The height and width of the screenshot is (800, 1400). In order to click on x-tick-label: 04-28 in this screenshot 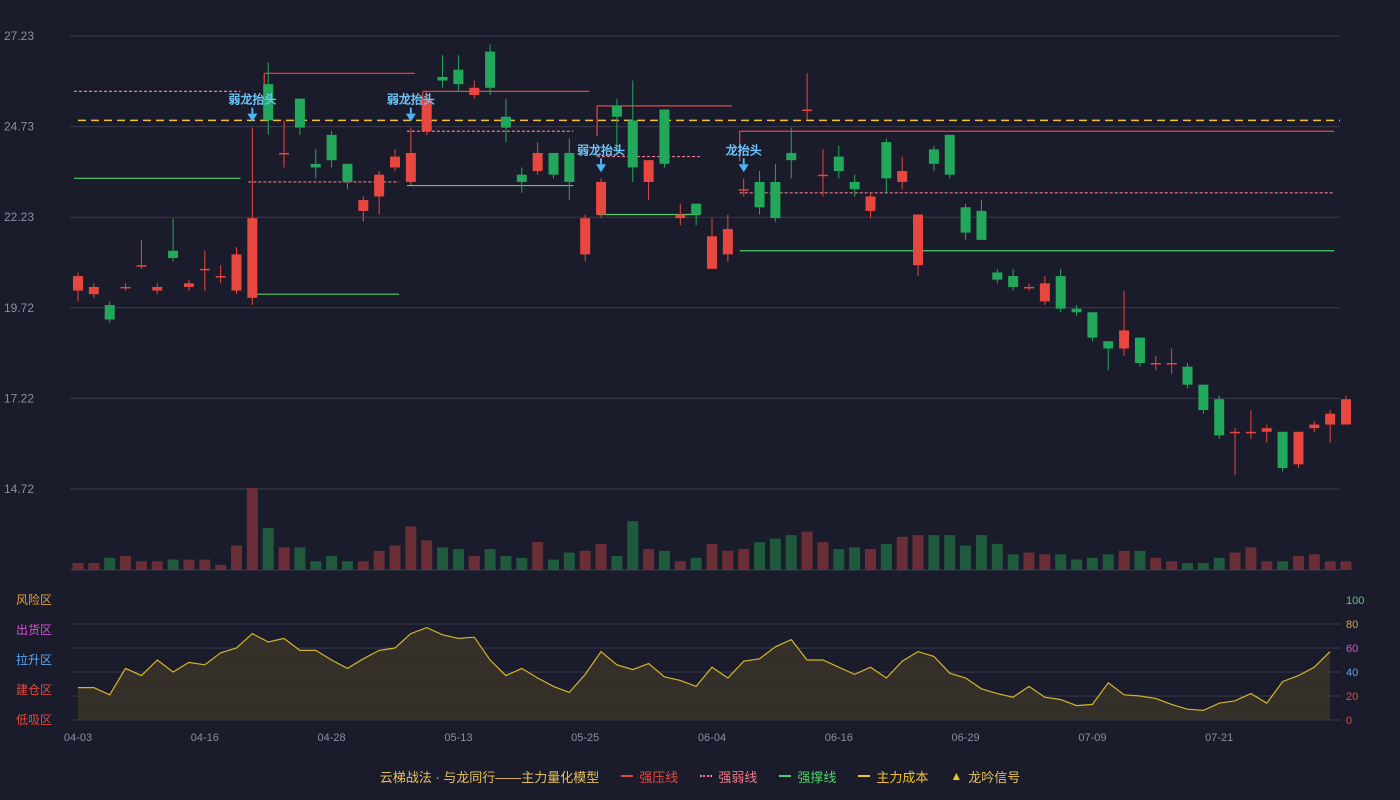, I will do `click(332, 738)`.